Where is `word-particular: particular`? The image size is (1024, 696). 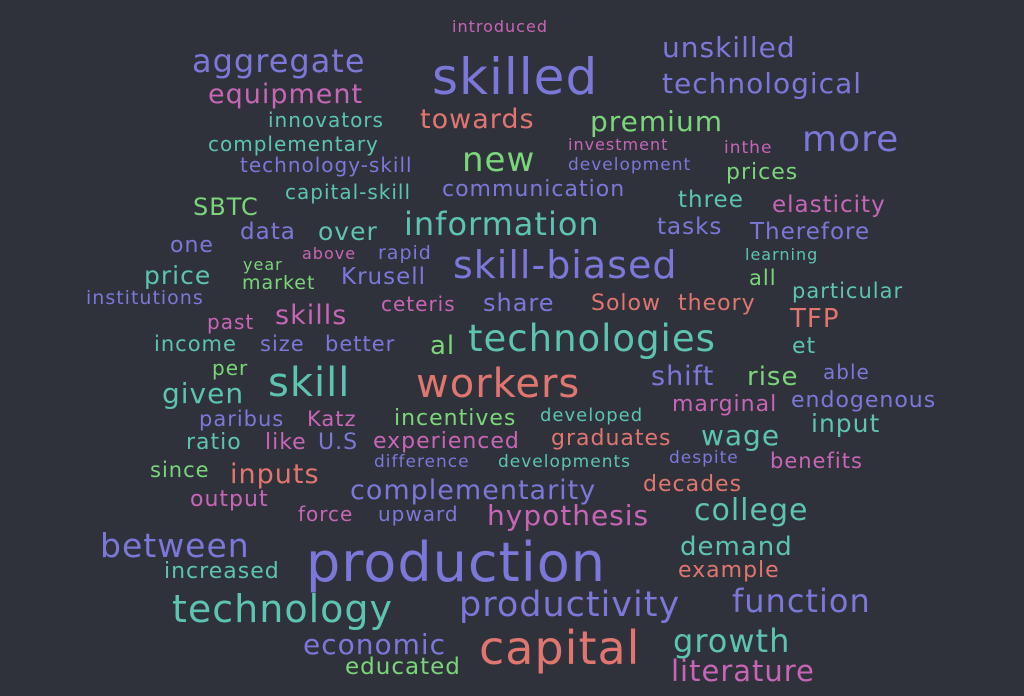
word-particular: particular is located at coordinates (848, 291).